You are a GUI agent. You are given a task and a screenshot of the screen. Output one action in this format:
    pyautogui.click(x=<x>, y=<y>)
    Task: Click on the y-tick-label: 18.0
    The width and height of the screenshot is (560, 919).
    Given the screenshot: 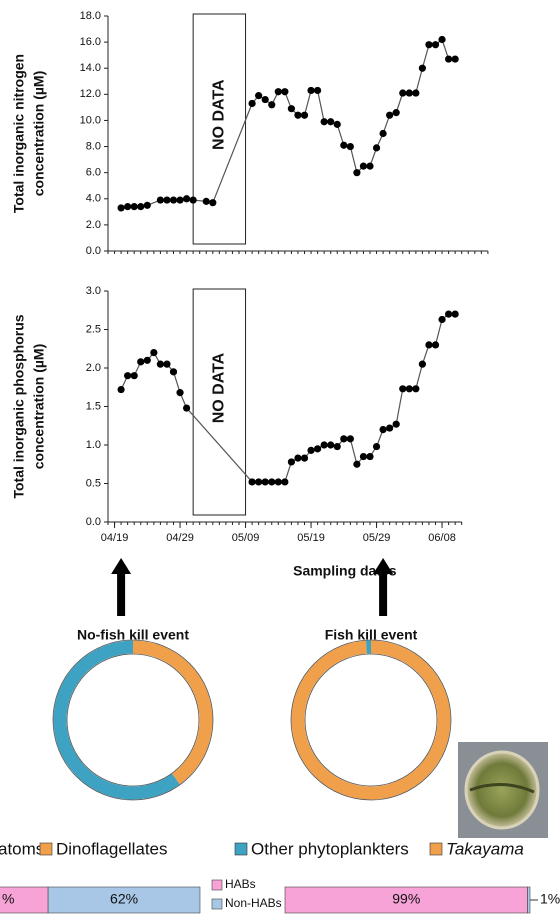 What is the action you would take?
    pyautogui.click(x=90, y=16)
    